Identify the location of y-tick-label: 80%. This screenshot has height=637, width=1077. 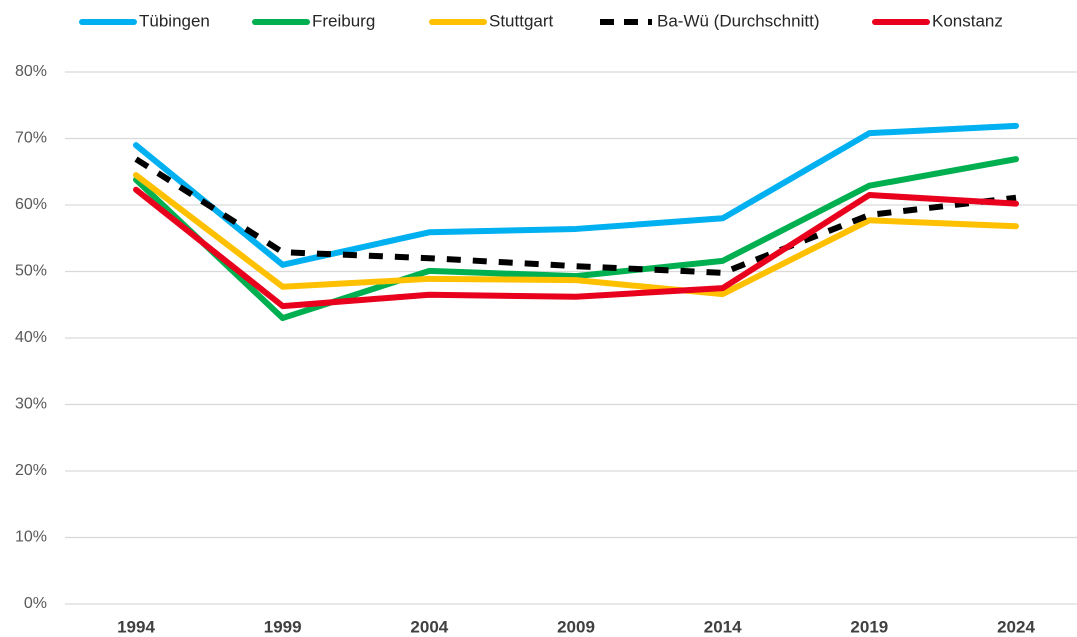
(31, 71).